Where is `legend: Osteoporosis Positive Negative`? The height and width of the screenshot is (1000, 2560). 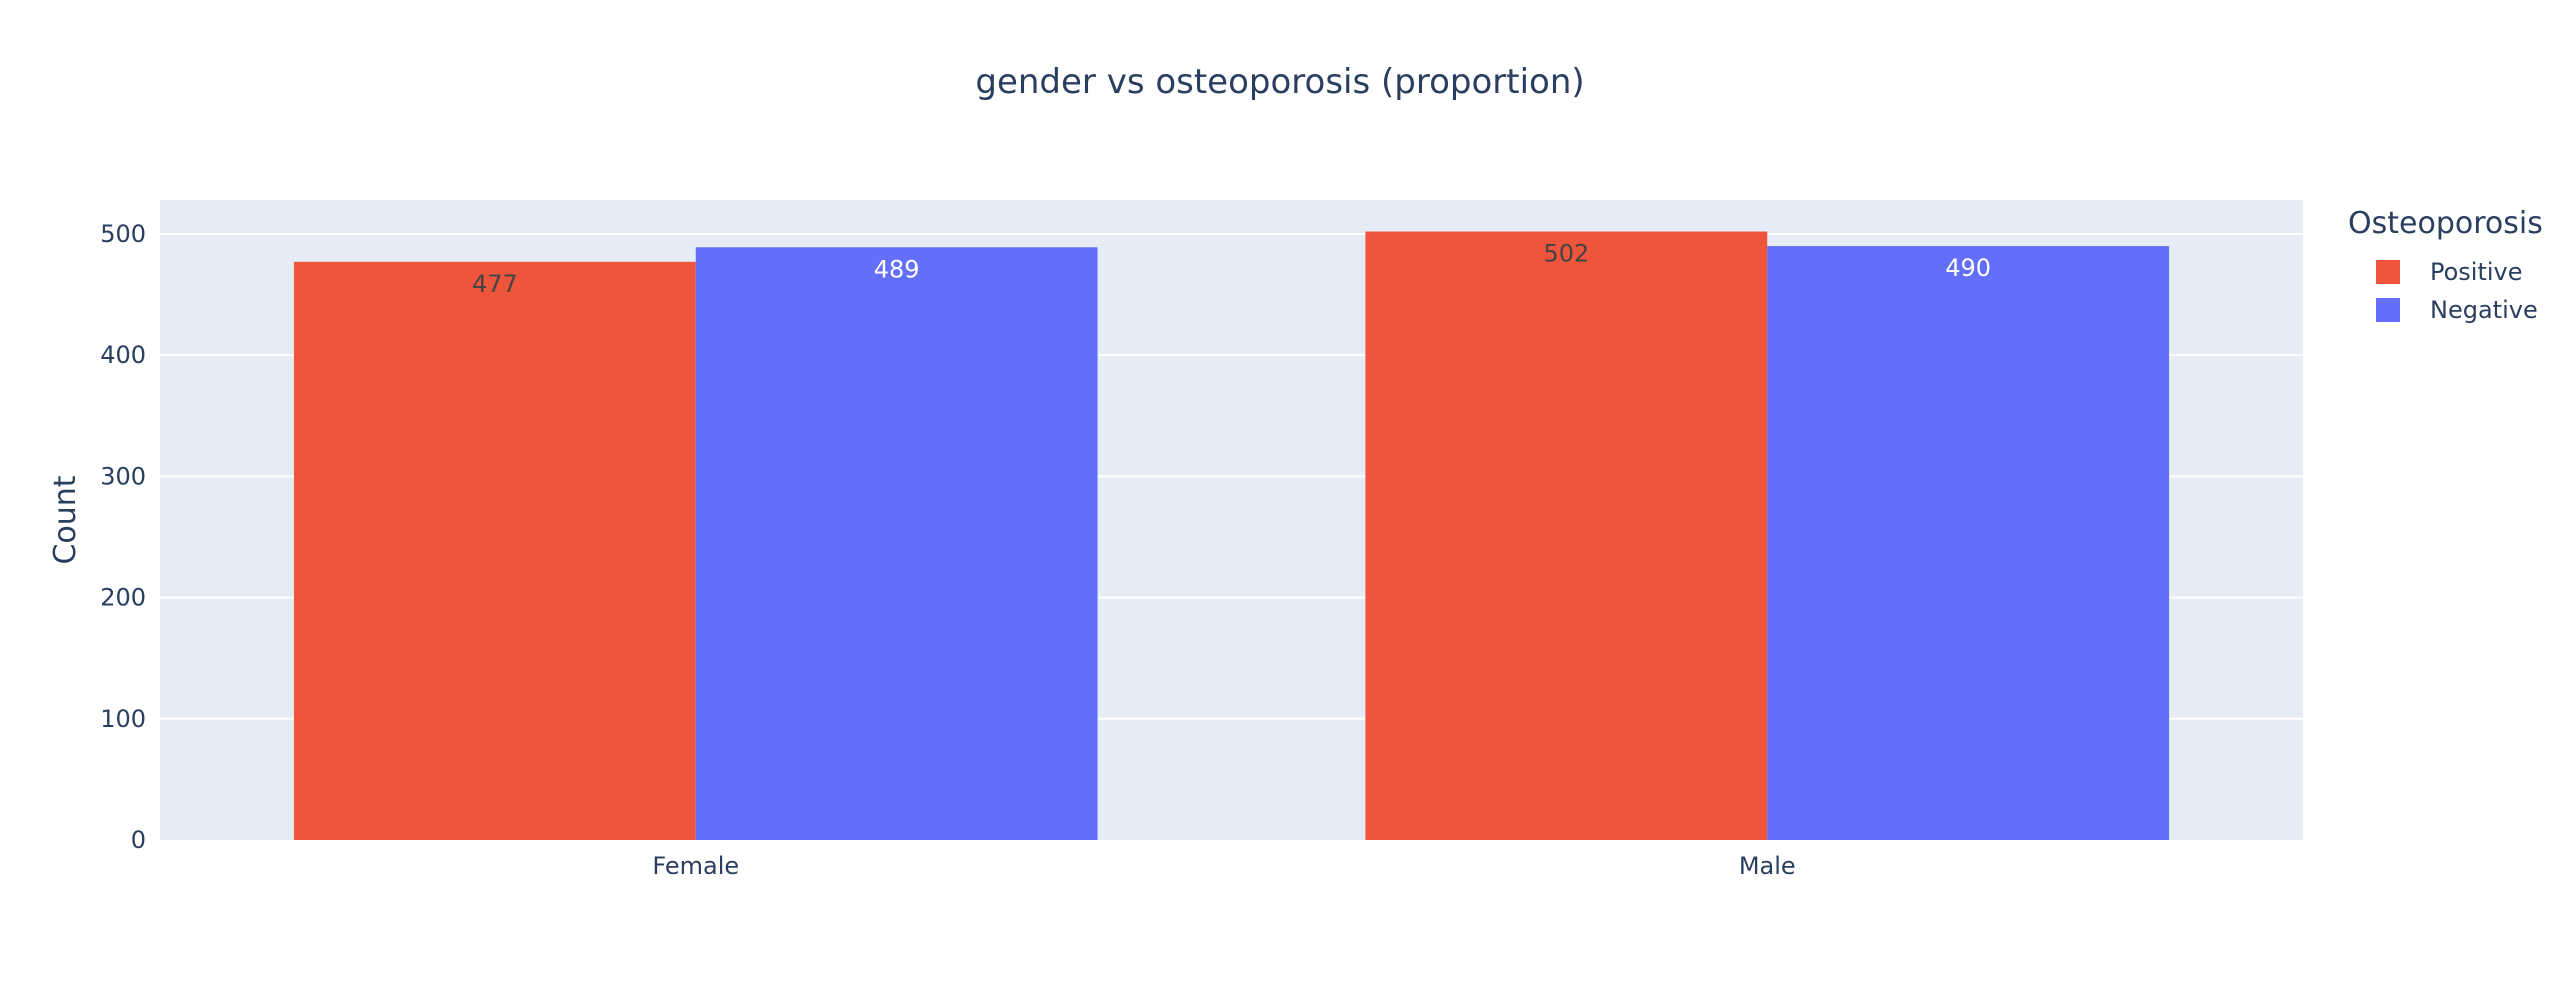
legend: Osteoporosis Positive Negative is located at coordinates (2445, 267).